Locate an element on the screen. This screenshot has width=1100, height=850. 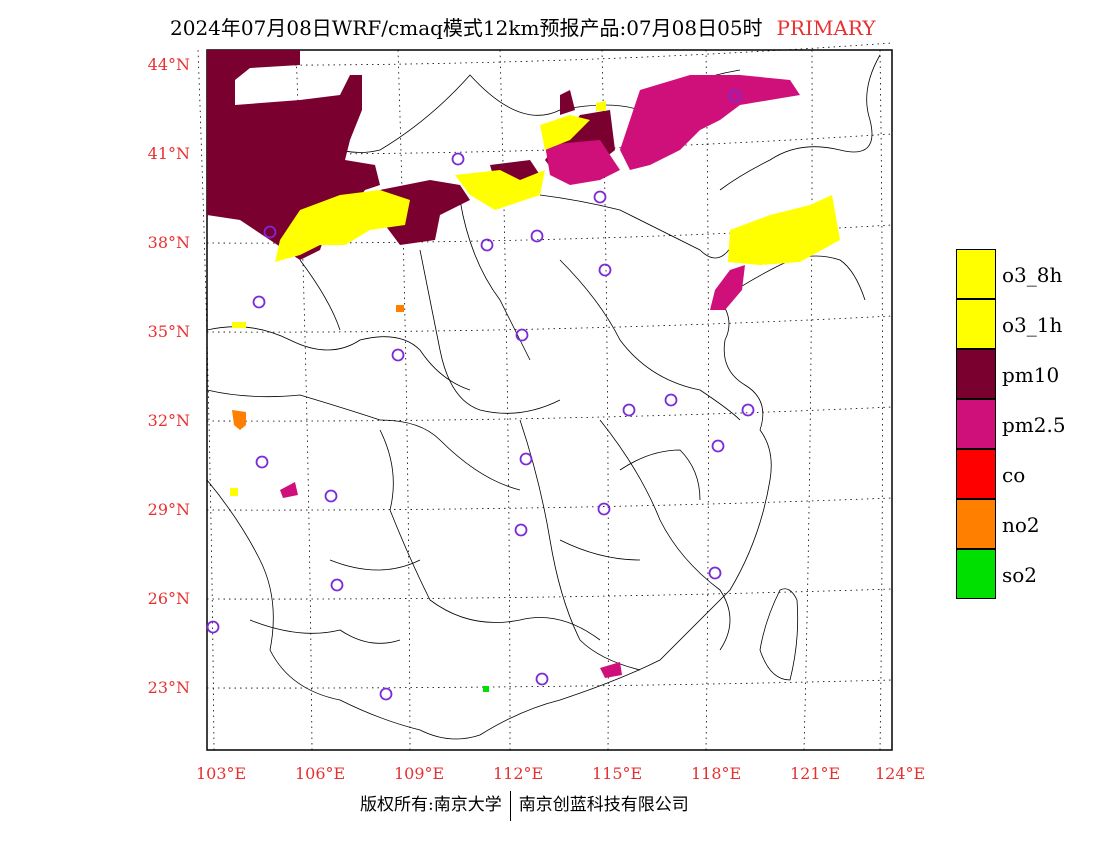
legend-label: o3_8h is located at coordinates (1032, 275).